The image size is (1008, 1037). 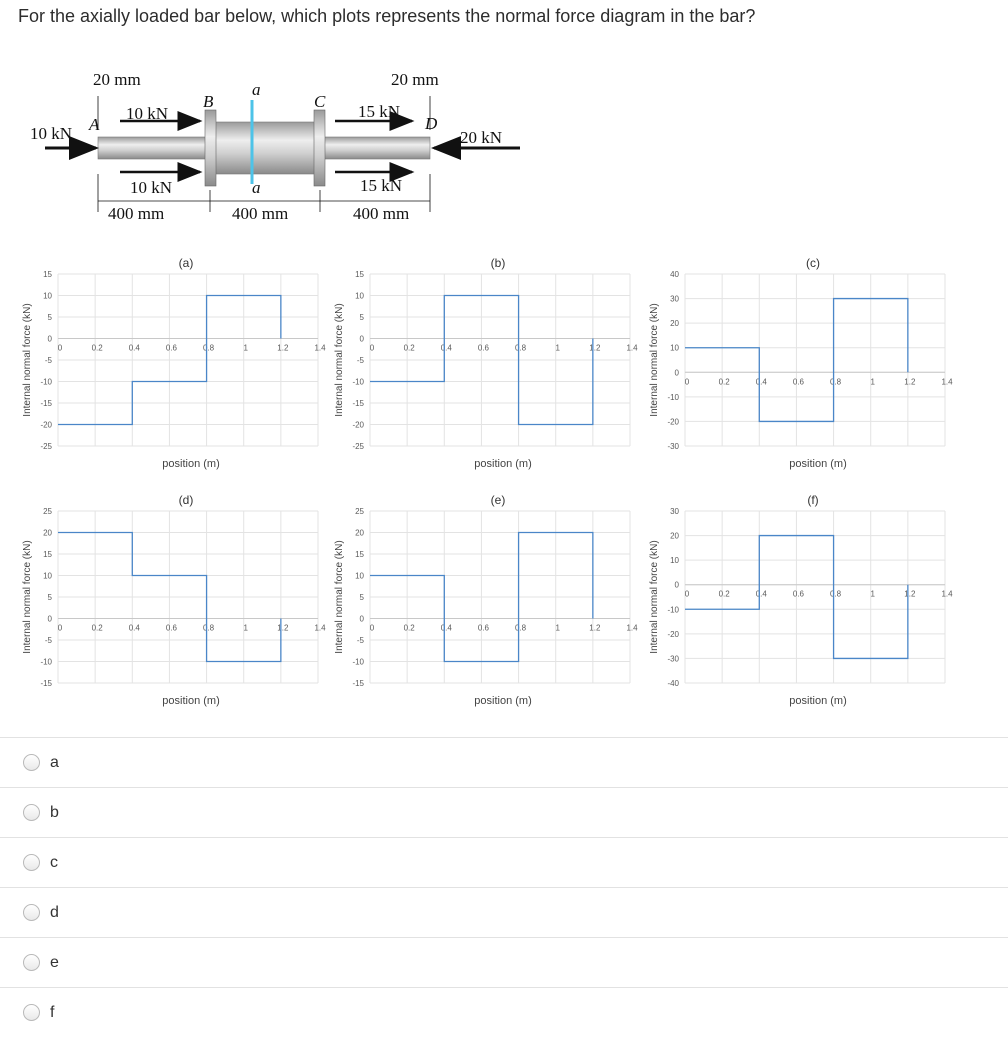 What do you see at coordinates (504, 962) in the screenshot?
I see `choice-e: e` at bounding box center [504, 962].